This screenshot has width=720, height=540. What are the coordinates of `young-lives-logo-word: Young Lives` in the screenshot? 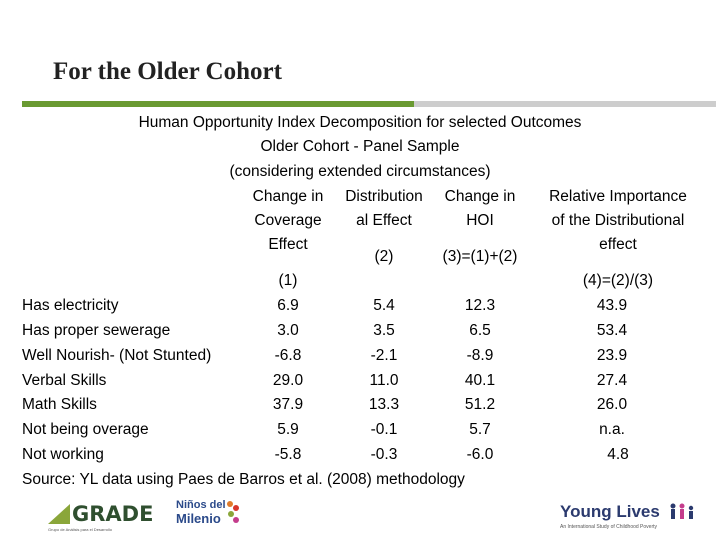 It's located at (610, 511).